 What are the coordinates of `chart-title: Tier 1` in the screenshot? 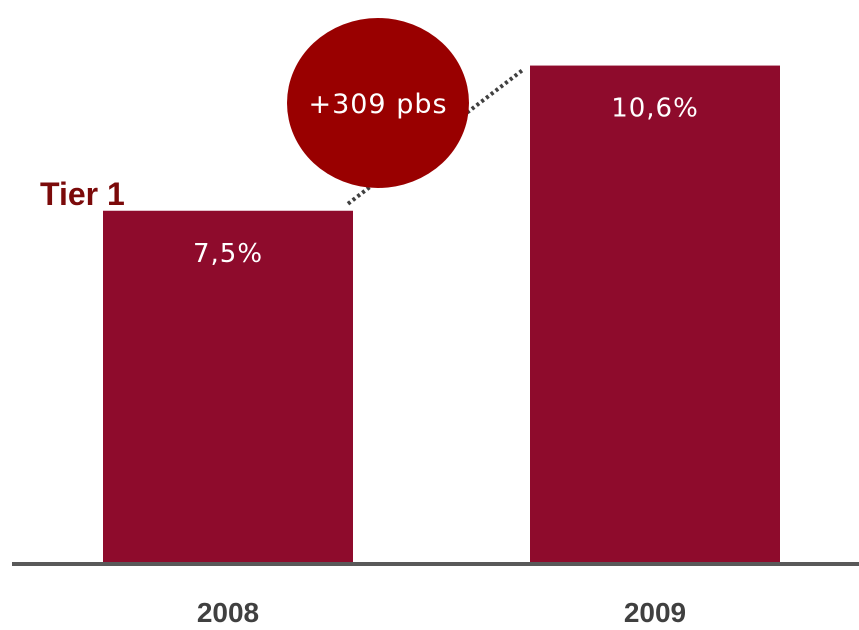 It's located at (82, 194).